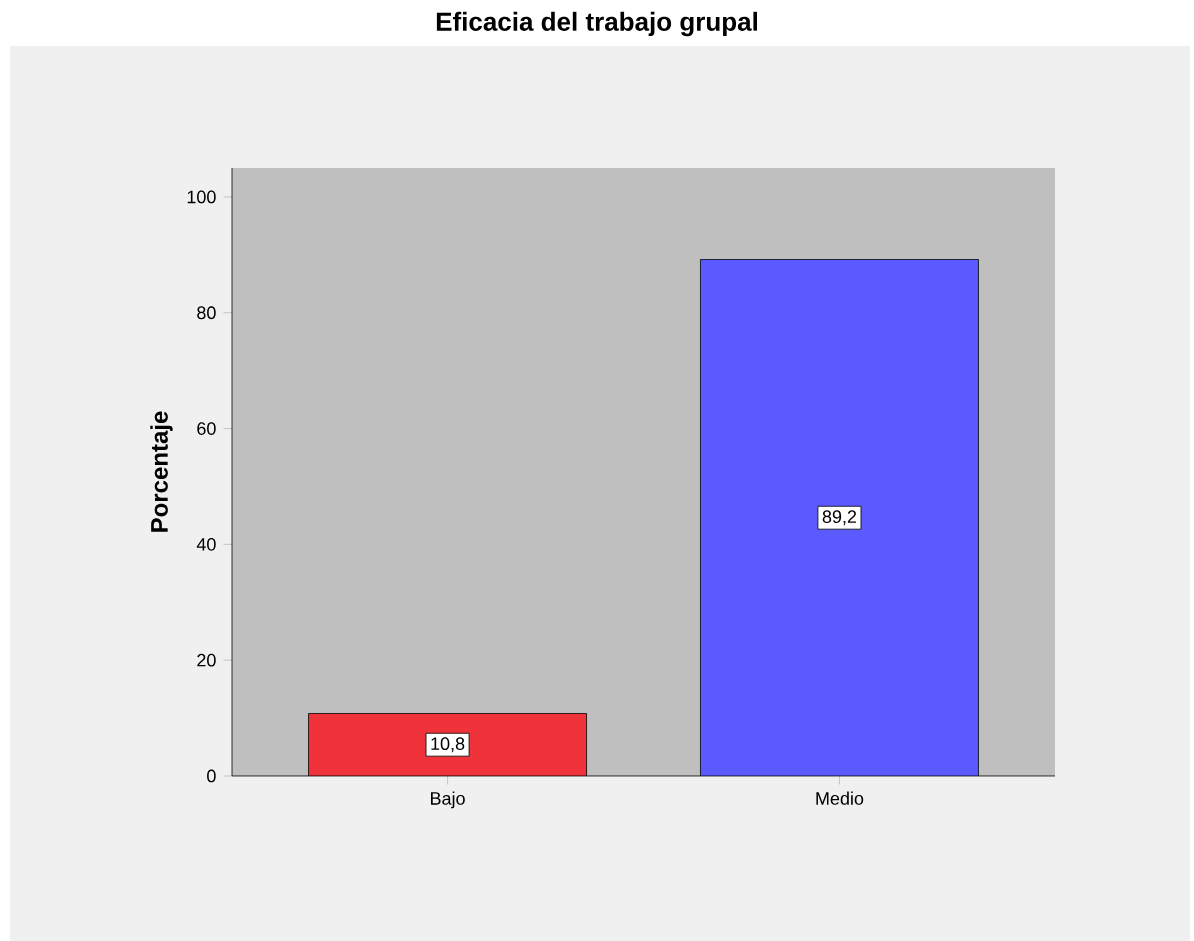 This screenshot has width=1194, height=941. I want to click on data-label: 89,2, so click(839, 518).